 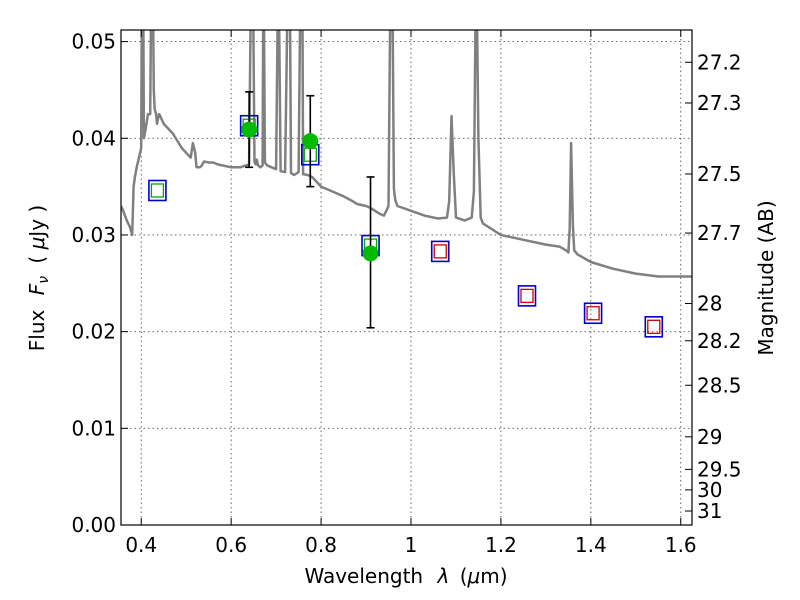 What do you see at coordinates (681, 545) in the screenshot?
I see `x-tick-label: 1.6` at bounding box center [681, 545].